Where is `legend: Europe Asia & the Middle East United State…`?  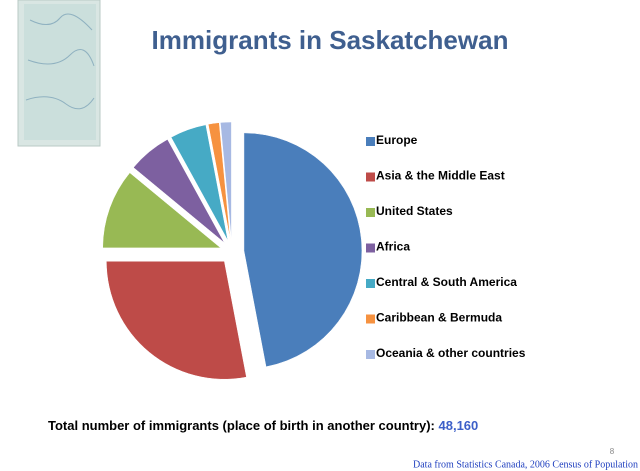
legend: Europe Asia & the Middle East United State… is located at coordinates (446, 246).